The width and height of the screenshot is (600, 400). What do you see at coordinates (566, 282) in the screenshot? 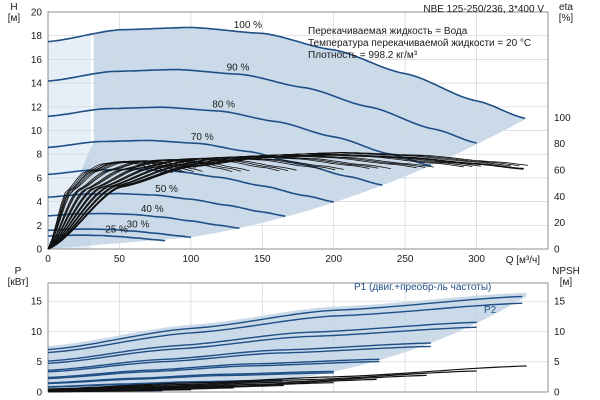
I see `npsh-axis-unit: [м]` at bounding box center [566, 282].